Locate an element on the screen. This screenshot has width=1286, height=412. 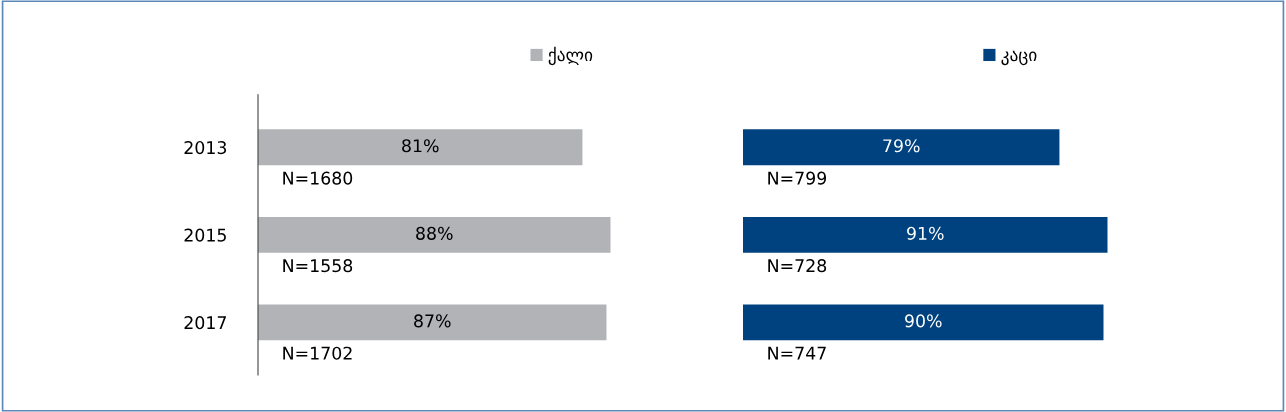
annotation: N=728 is located at coordinates (797, 266).